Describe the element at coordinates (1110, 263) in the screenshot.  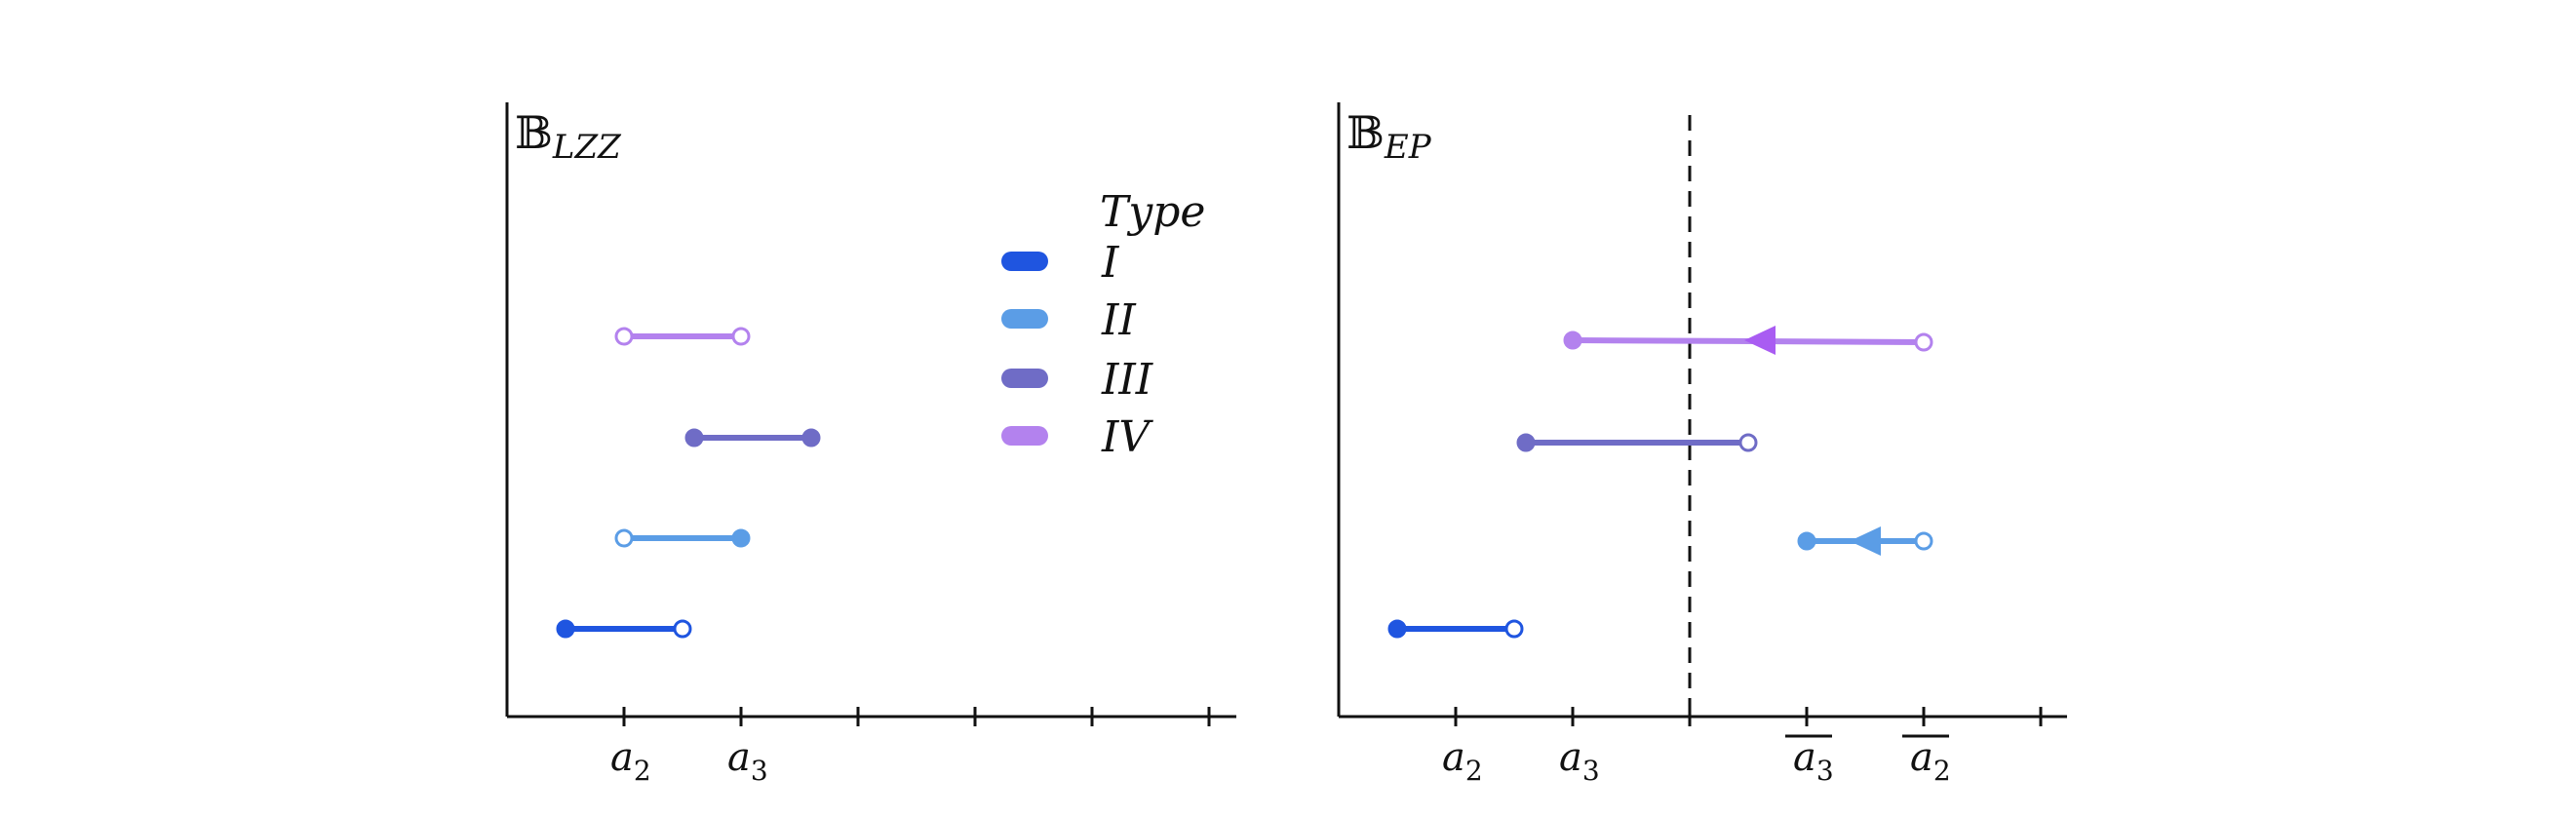
I see `legend-label: I` at that location.